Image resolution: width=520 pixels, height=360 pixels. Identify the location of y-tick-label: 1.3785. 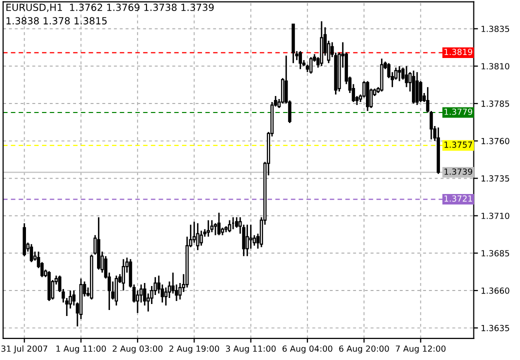
(496, 103).